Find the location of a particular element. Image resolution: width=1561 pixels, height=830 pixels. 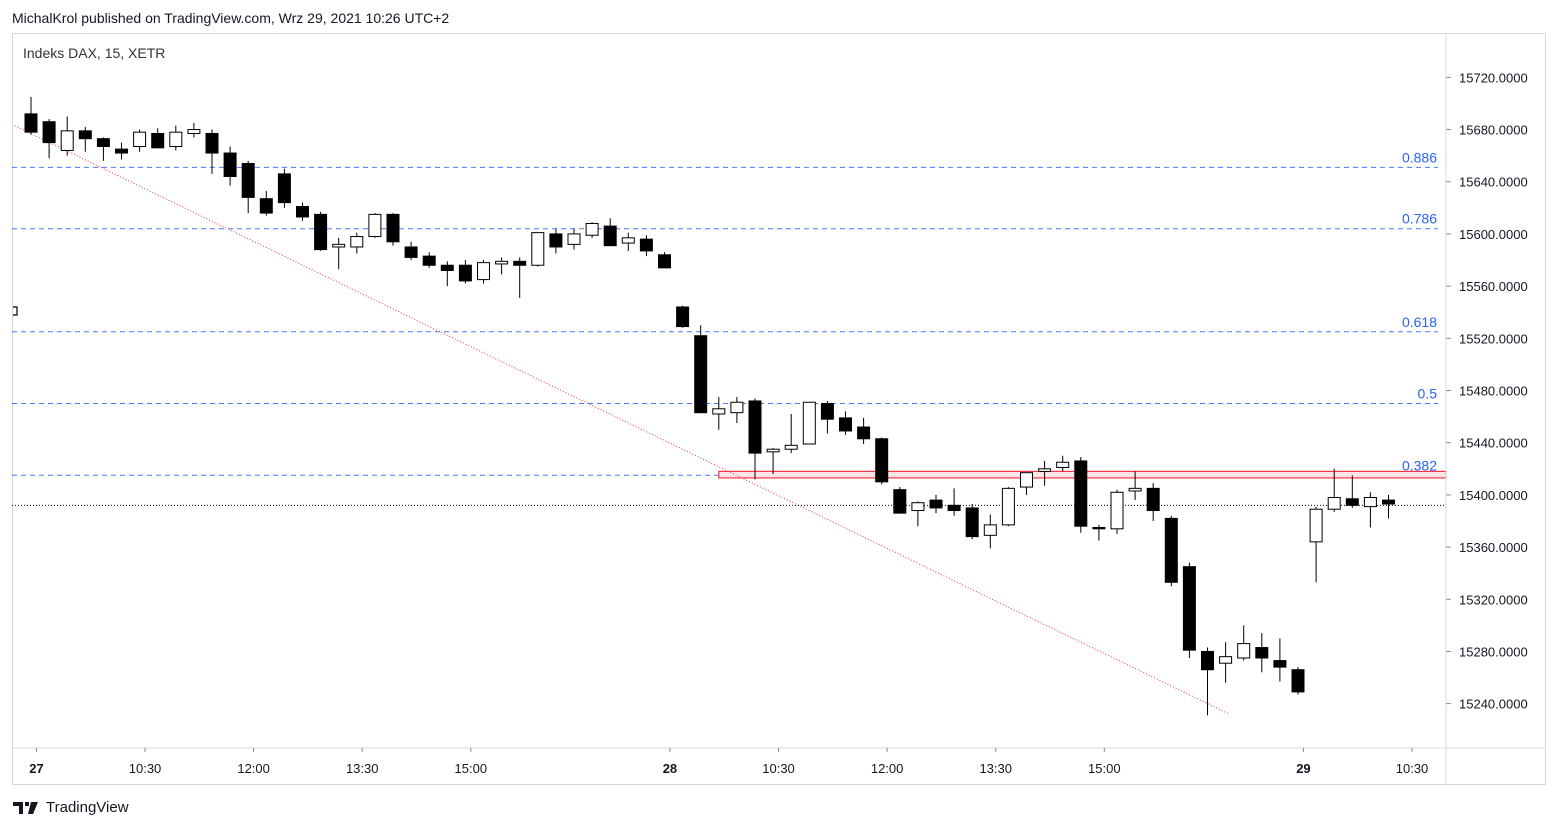

fib-level-label: 0.886 is located at coordinates (1419, 157).